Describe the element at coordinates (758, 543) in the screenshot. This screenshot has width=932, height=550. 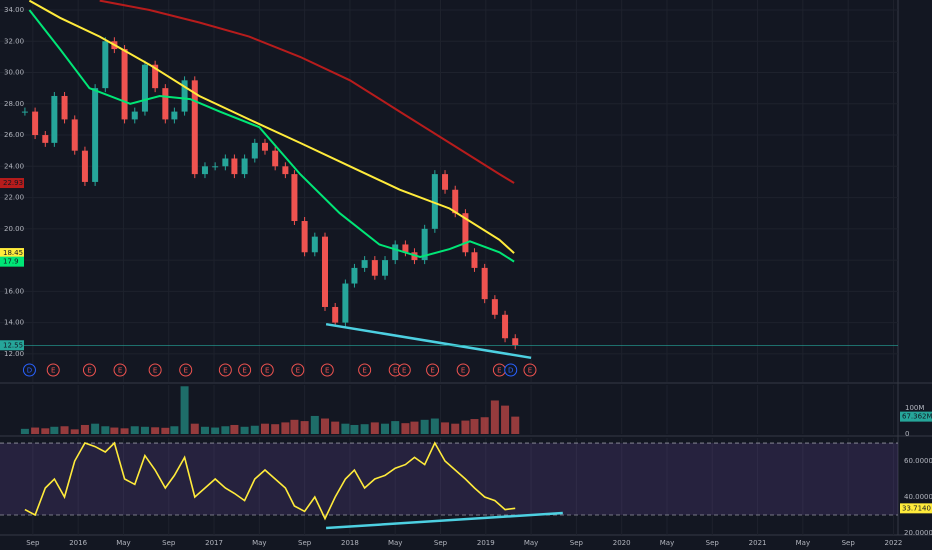
I see `x-tick-label: 2021` at that location.